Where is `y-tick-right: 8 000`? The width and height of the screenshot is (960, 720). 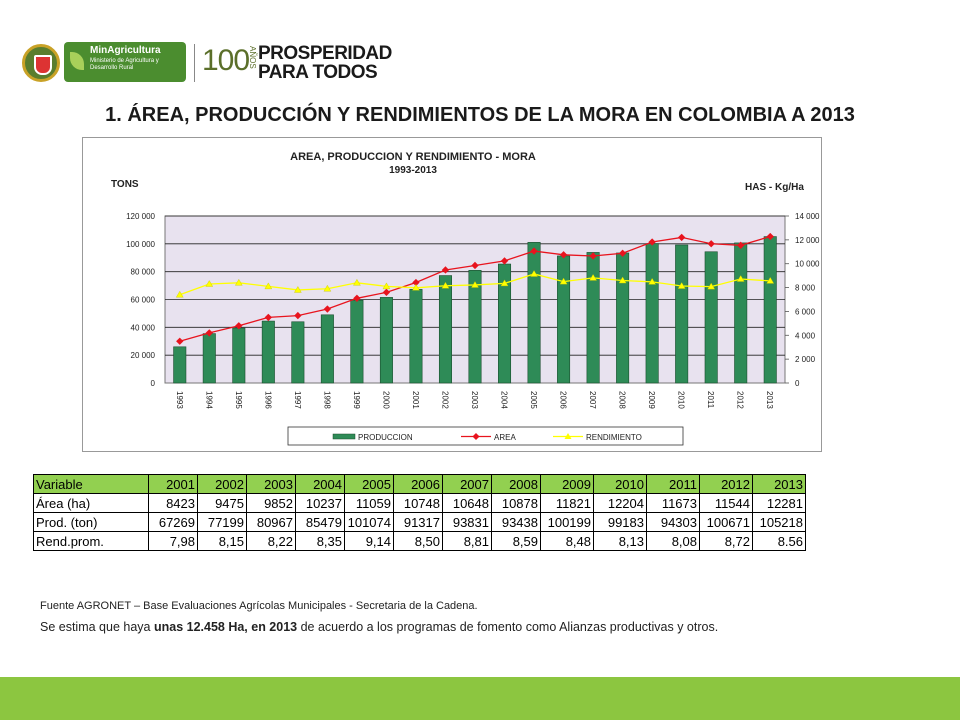
y-tick-right: 8 000 is located at coordinates (805, 288).